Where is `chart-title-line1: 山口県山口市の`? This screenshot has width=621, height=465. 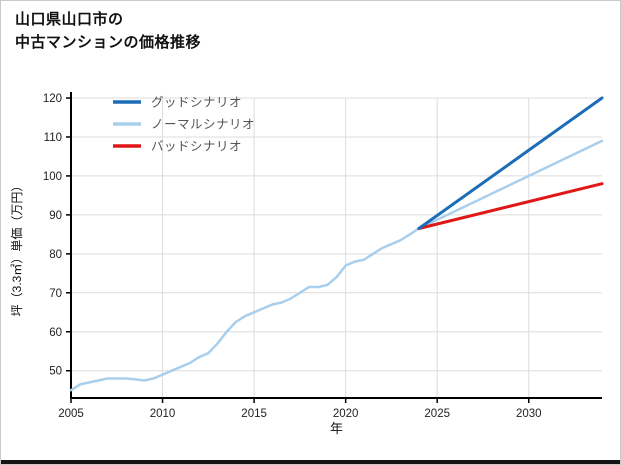 chart-title-line1: 山口県山口市の is located at coordinates (69, 19).